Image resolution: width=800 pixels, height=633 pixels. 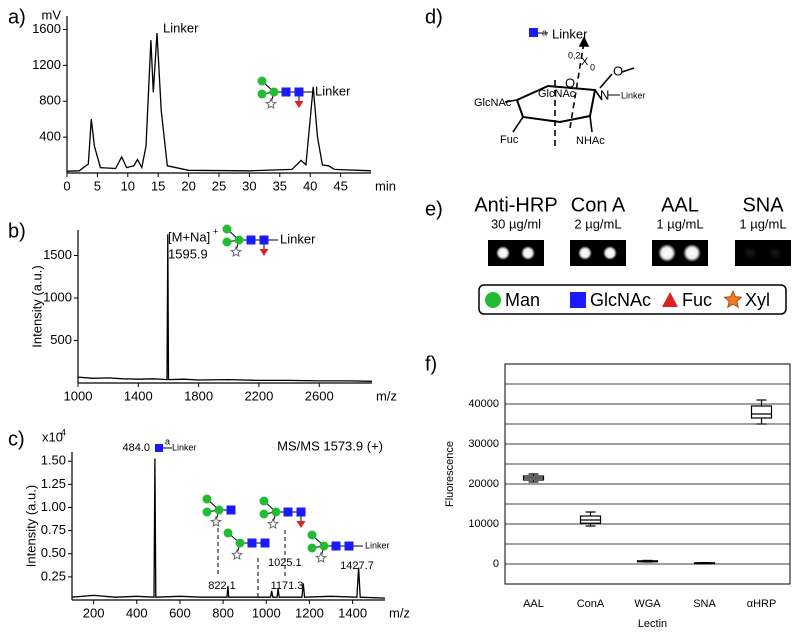 What do you see at coordinates (450, 474) in the screenshot?
I see `y-axis-title: Fluorescence` at bounding box center [450, 474].